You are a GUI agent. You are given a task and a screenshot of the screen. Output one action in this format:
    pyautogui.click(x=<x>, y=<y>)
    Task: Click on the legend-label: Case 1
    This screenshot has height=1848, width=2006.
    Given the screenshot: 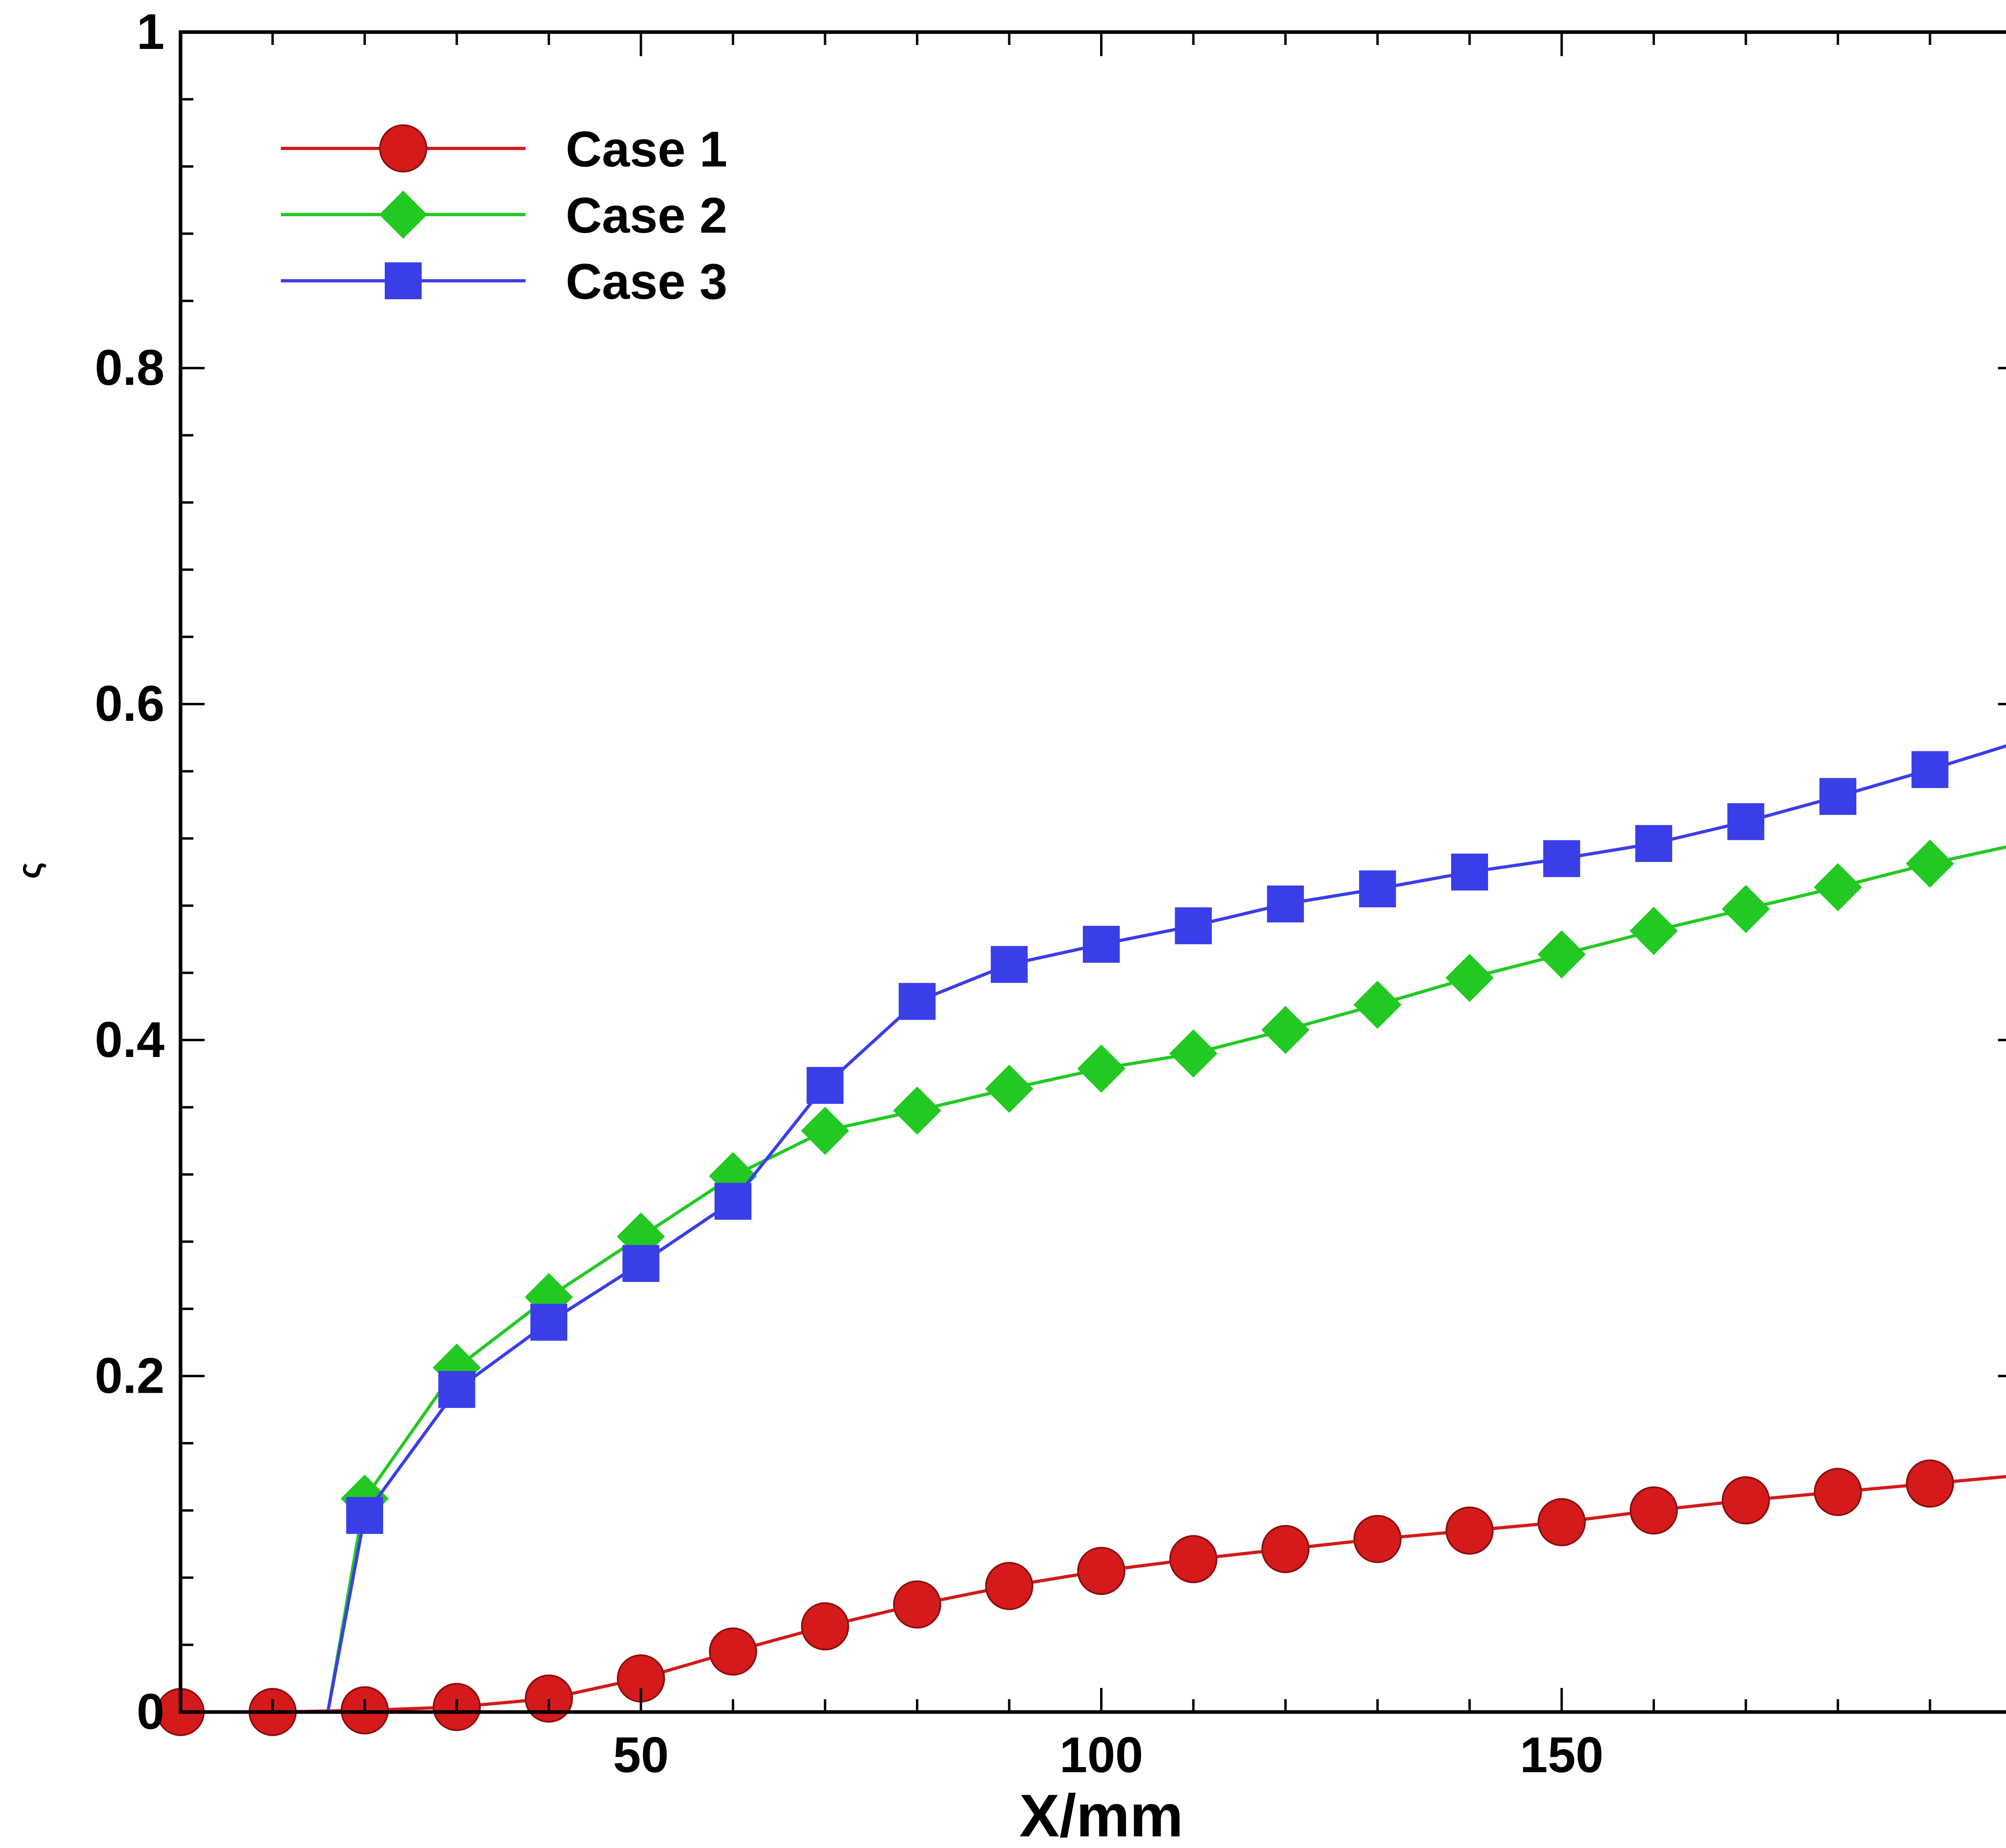 What is the action you would take?
    pyautogui.click(x=646, y=149)
    